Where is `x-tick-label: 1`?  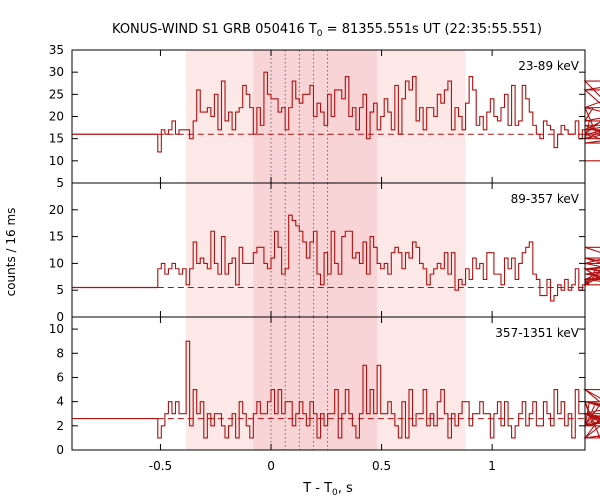
x-tick-label: 1 is located at coordinates (492, 466).